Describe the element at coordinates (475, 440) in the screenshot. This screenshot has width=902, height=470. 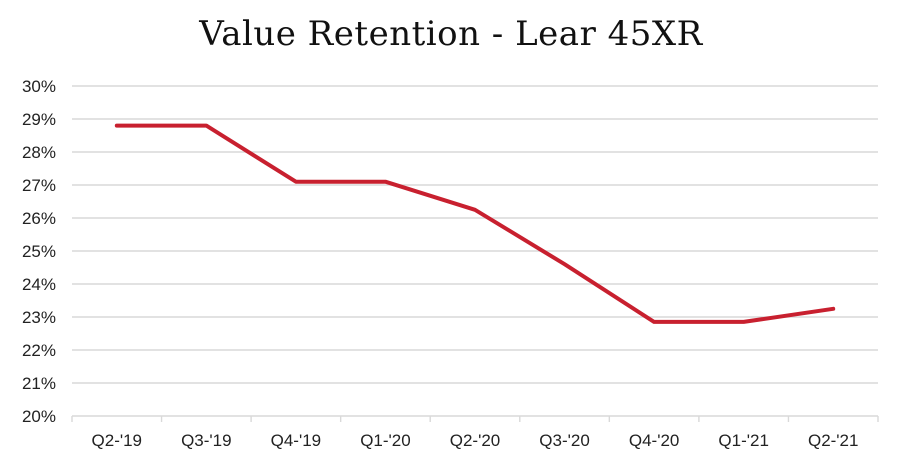
I see `x-tick-label: Q2-'20` at that location.